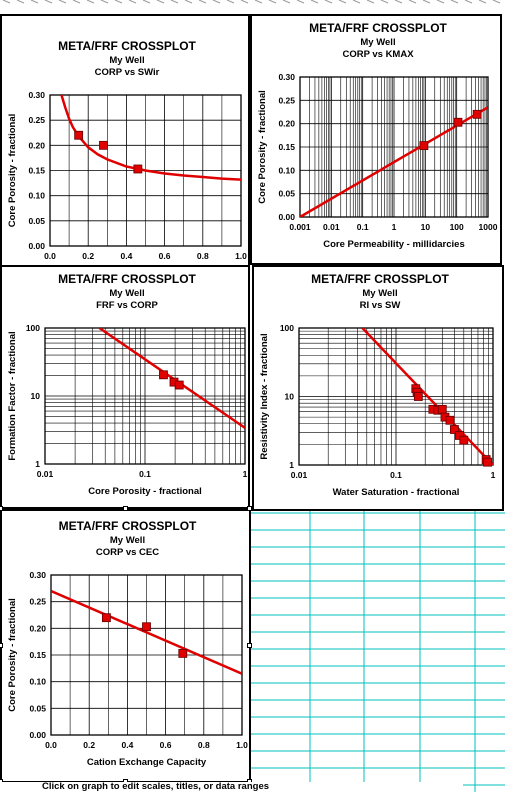 Image resolution: width=505 pixels, height=792 pixels. What do you see at coordinates (426, 227) in the screenshot?
I see `x-tick-label: 10` at bounding box center [426, 227].